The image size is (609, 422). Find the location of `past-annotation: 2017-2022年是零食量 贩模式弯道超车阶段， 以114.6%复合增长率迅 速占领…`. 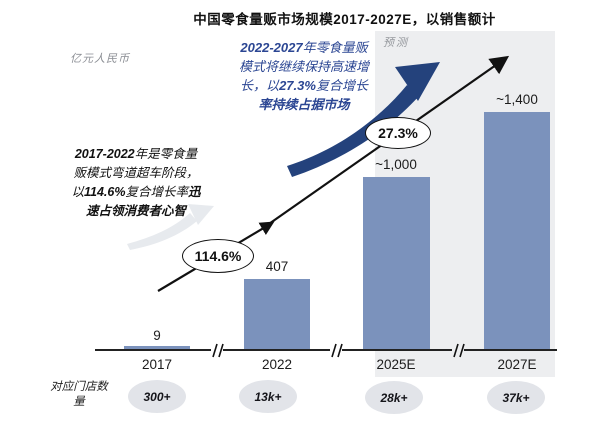

past-annotation: 2017-2022年是零食量 贩模式弯道超车阶段， 以114.6%复合增长率迅 速占领… is located at coordinates (136, 182).